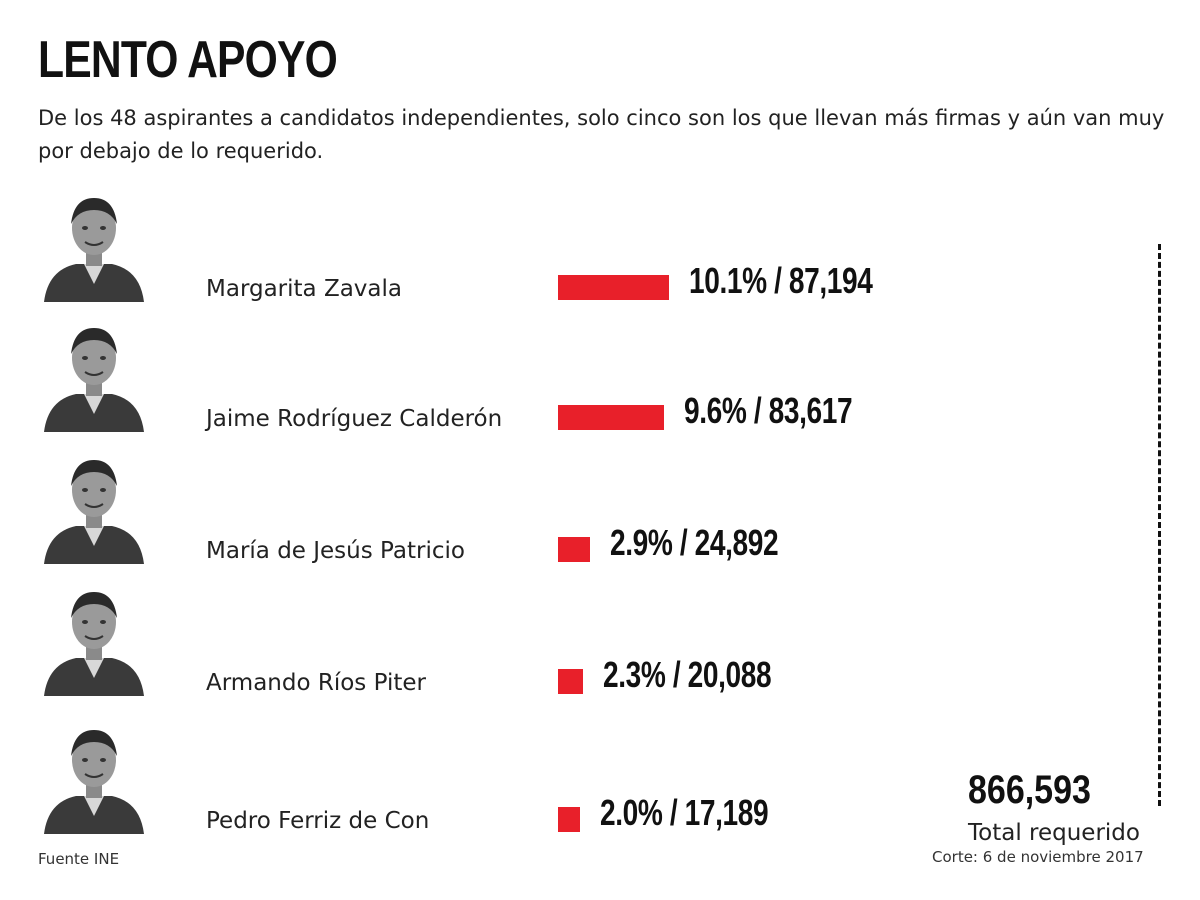 This screenshot has width=1200, height=900. What do you see at coordinates (79, 859) in the screenshot?
I see `source-note: Fuente INE` at bounding box center [79, 859].